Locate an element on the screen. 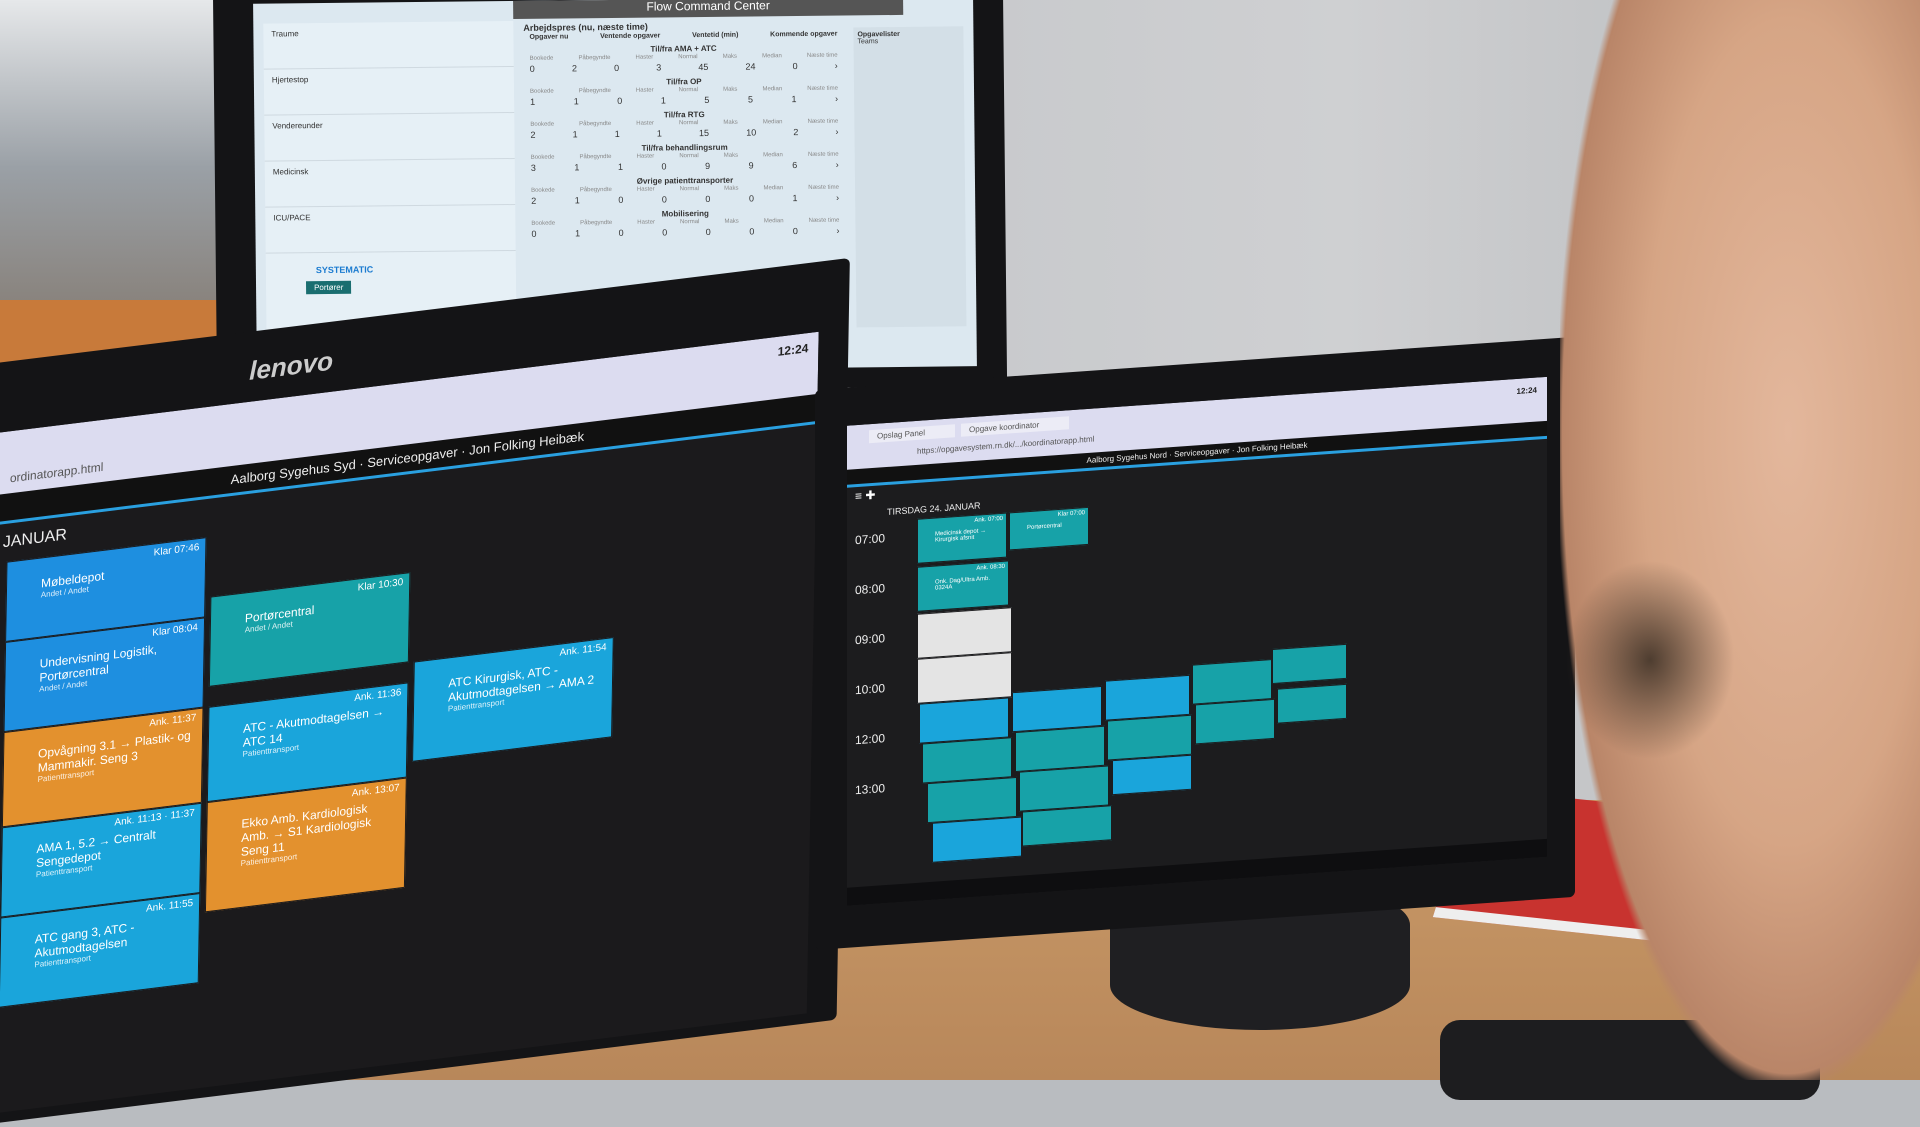 This screenshot has height=1127, width=1920. metric-value: 10 is located at coordinates (751, 132).